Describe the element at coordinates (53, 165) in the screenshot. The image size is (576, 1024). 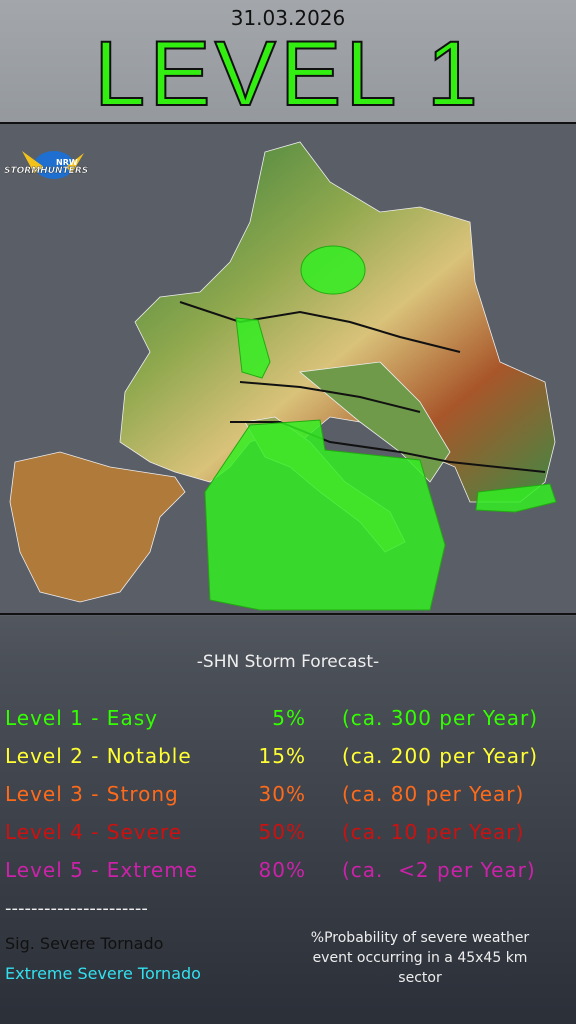
I see `logo-icon` at that location.